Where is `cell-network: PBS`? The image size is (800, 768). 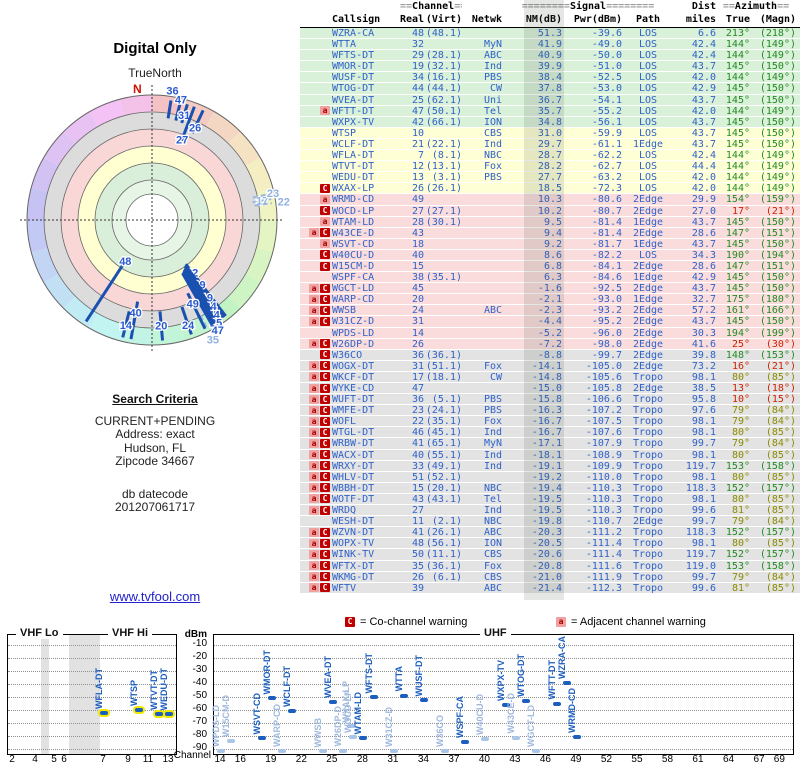
cell-network: PBS is located at coordinates (492, 399).